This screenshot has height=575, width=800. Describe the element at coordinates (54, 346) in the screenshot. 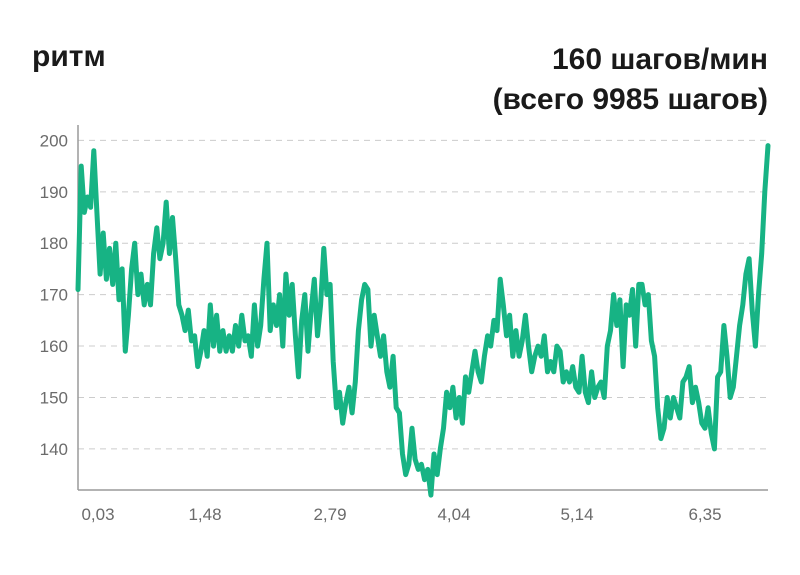

I see `y-tick-label: 160` at that location.